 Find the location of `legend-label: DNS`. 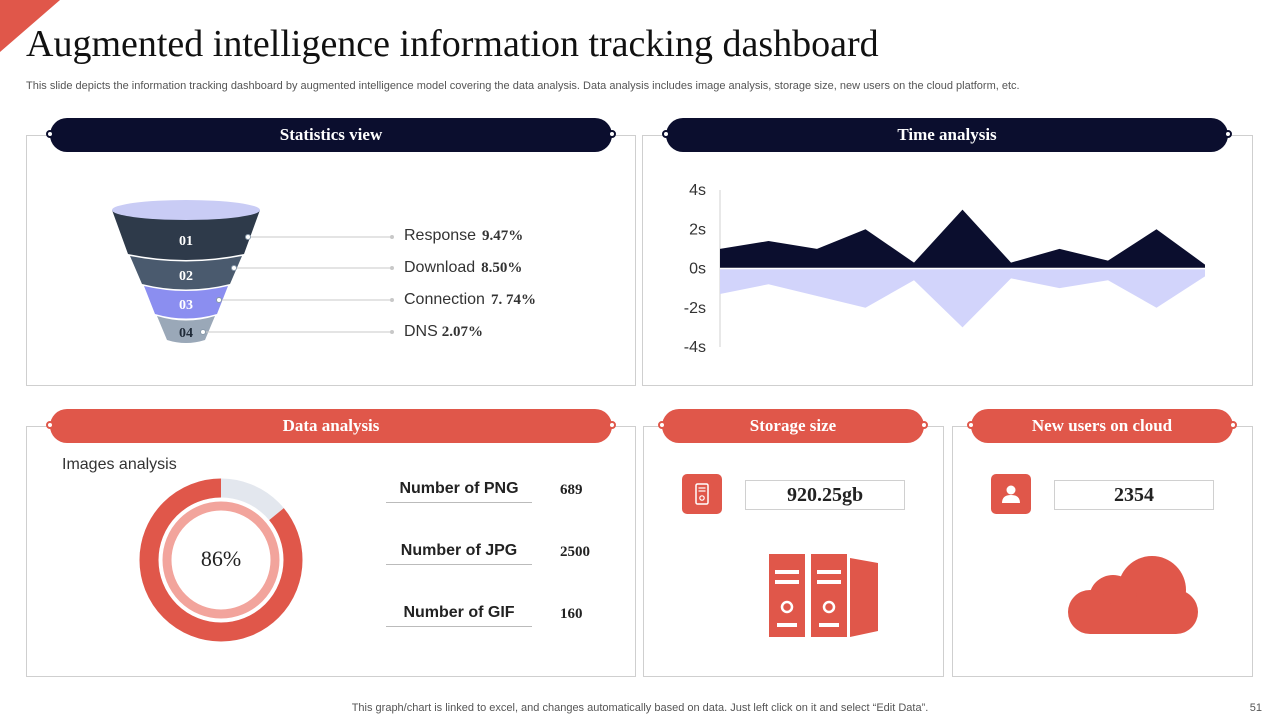

legend-label: DNS is located at coordinates (421, 331).